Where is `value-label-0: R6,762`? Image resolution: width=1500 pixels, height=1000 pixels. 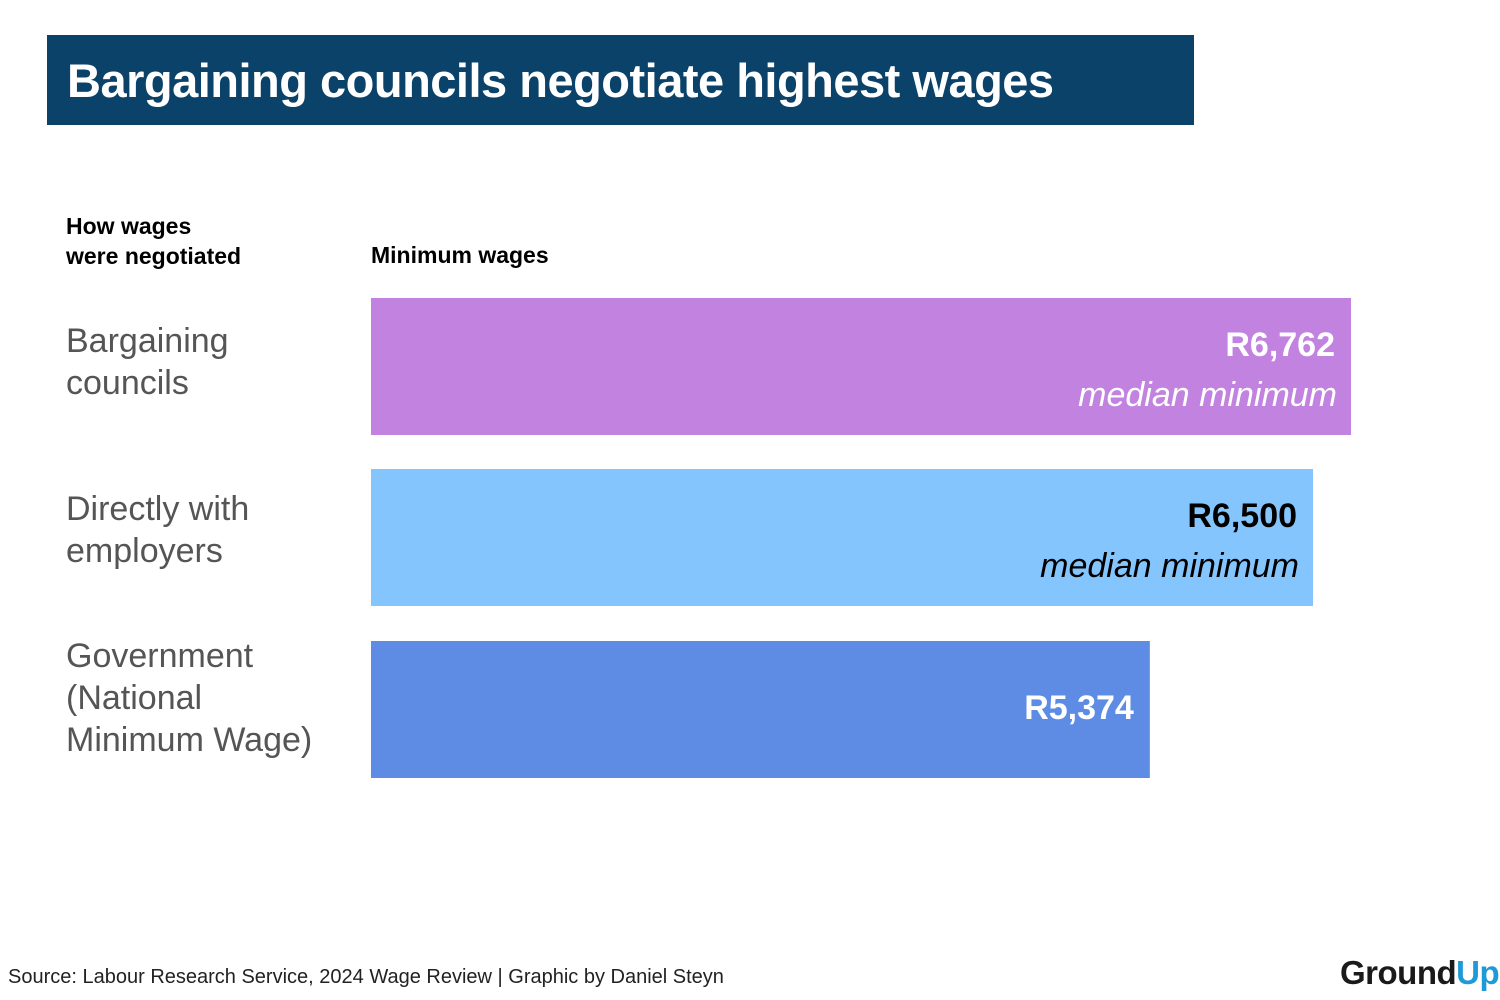
value-label-0: R6,762 is located at coordinates (1280, 345).